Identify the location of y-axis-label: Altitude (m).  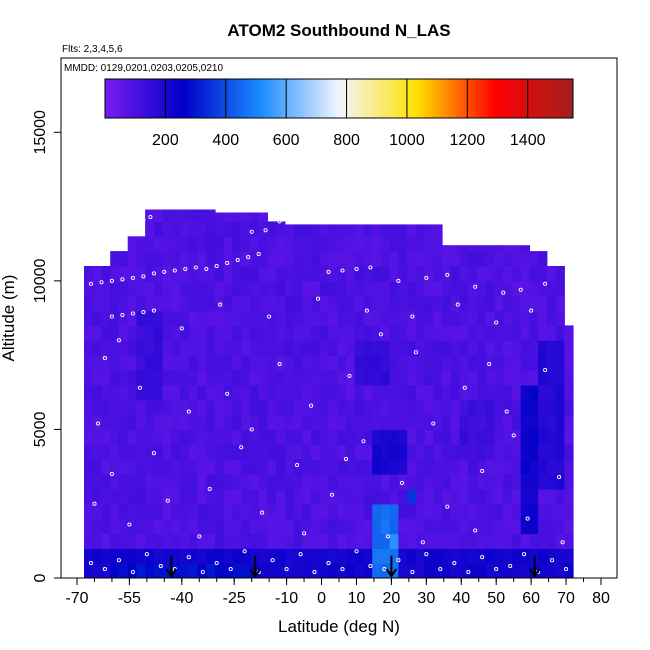
(9, 318).